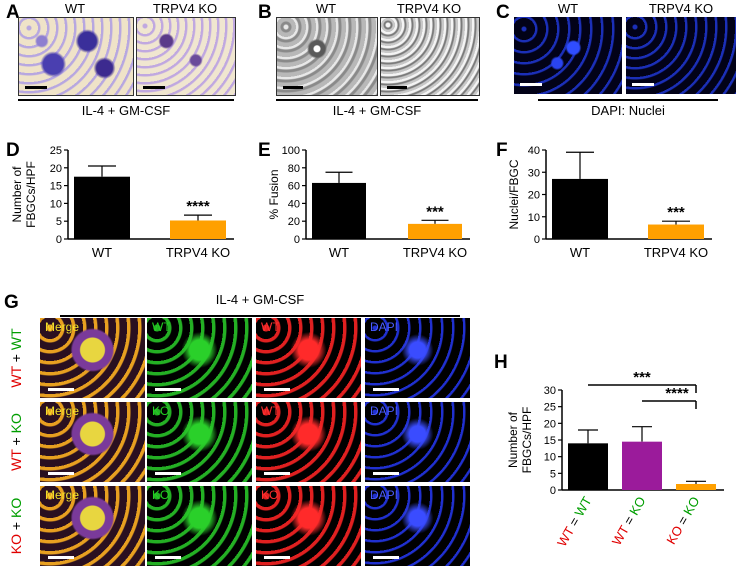 The image size is (740, 570). I want to click on y-tick-label: 15, so click(550, 441).